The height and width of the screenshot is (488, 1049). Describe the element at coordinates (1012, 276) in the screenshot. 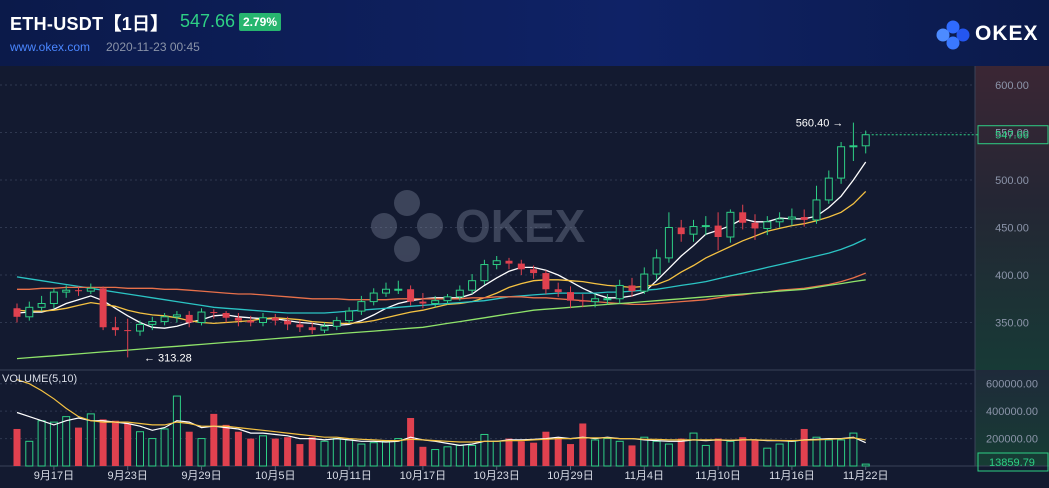

I see `price-tick-label: 400.00` at that location.